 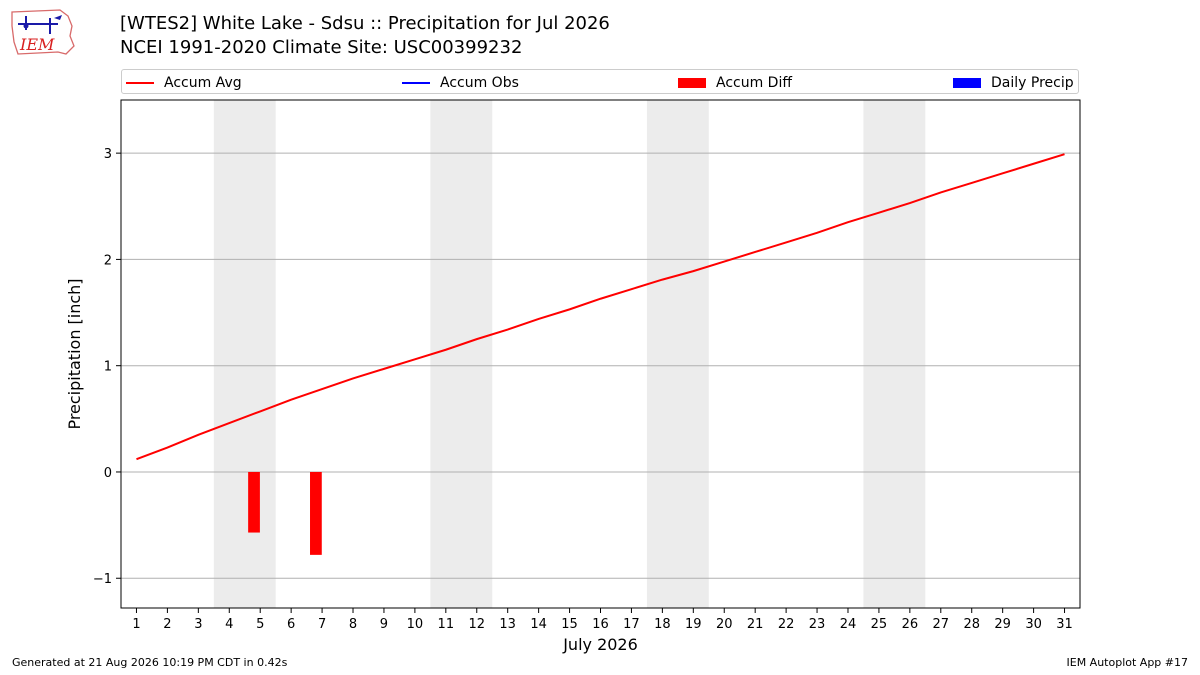 What do you see at coordinates (971, 624) in the screenshot?
I see `x-tick-label: 28` at bounding box center [971, 624].